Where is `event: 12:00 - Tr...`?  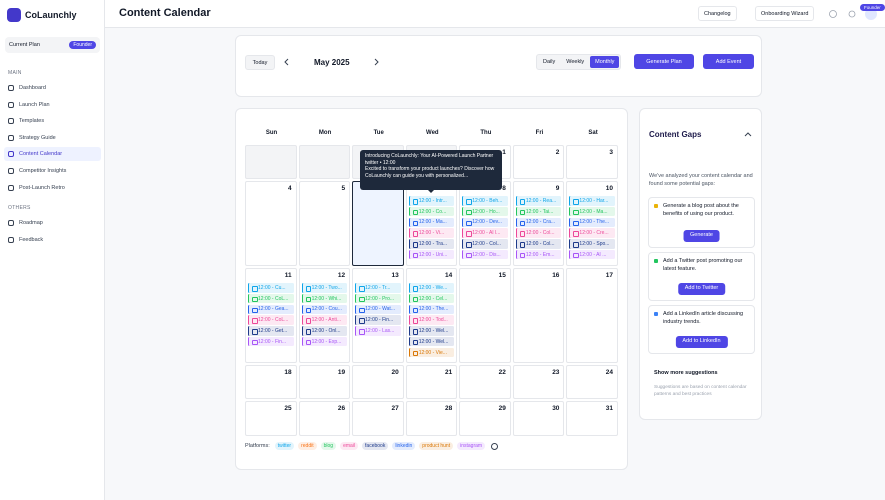
event: 12:00 - Tr... is located at coordinates (378, 288).